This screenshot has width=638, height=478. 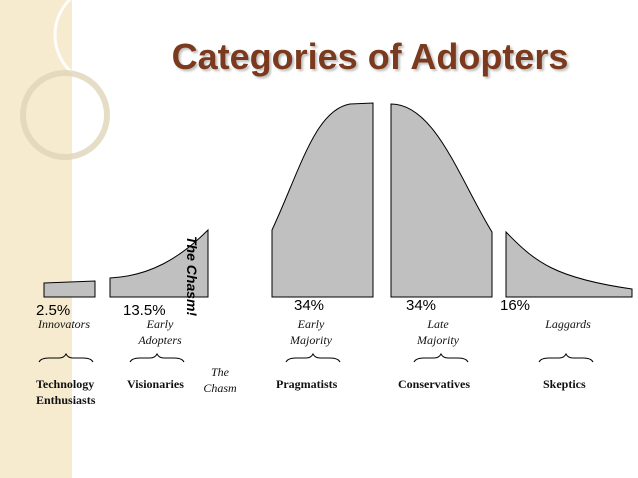 What do you see at coordinates (192, 276) in the screenshot?
I see `chasm-vertical-label: The Chasm!` at bounding box center [192, 276].